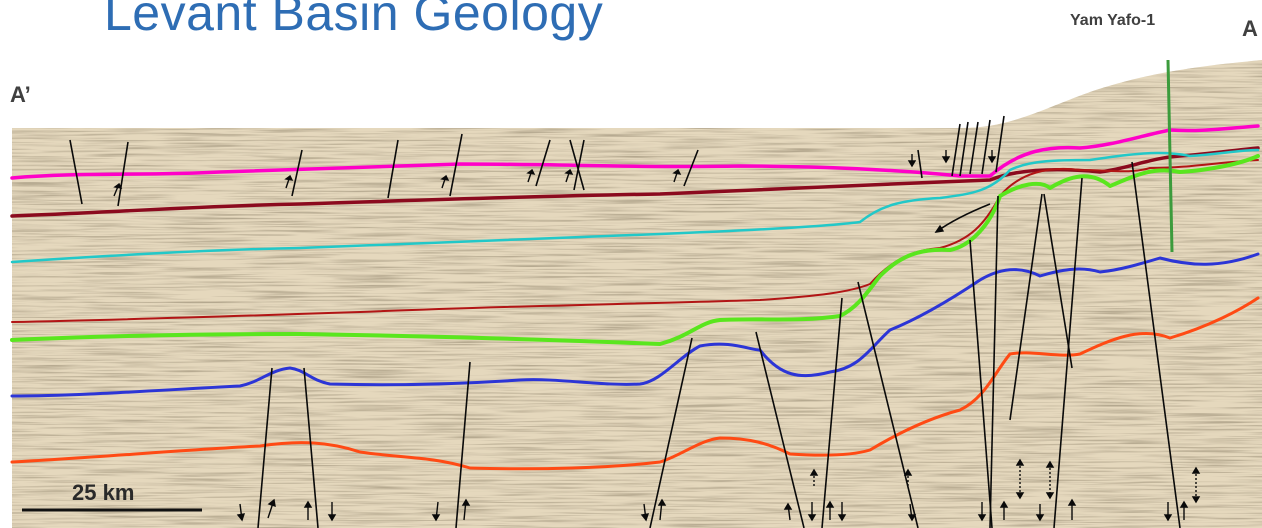 The width and height of the screenshot is (1262, 528). What do you see at coordinates (1250, 28) in the screenshot?
I see `section-end-label-right: A` at bounding box center [1250, 28].